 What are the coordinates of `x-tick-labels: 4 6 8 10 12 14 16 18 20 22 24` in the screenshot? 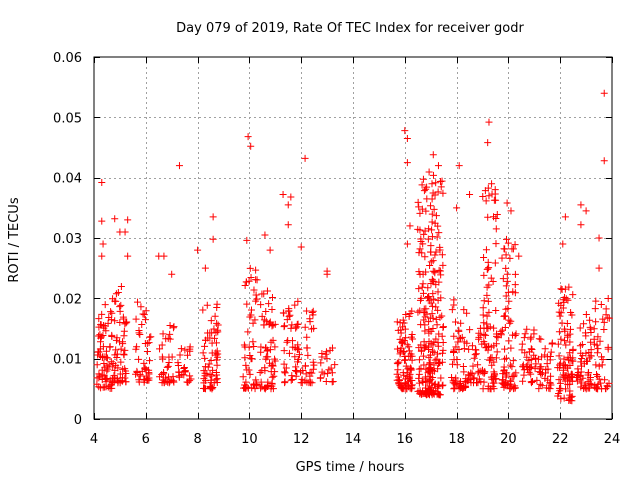 It's located at (355, 439).